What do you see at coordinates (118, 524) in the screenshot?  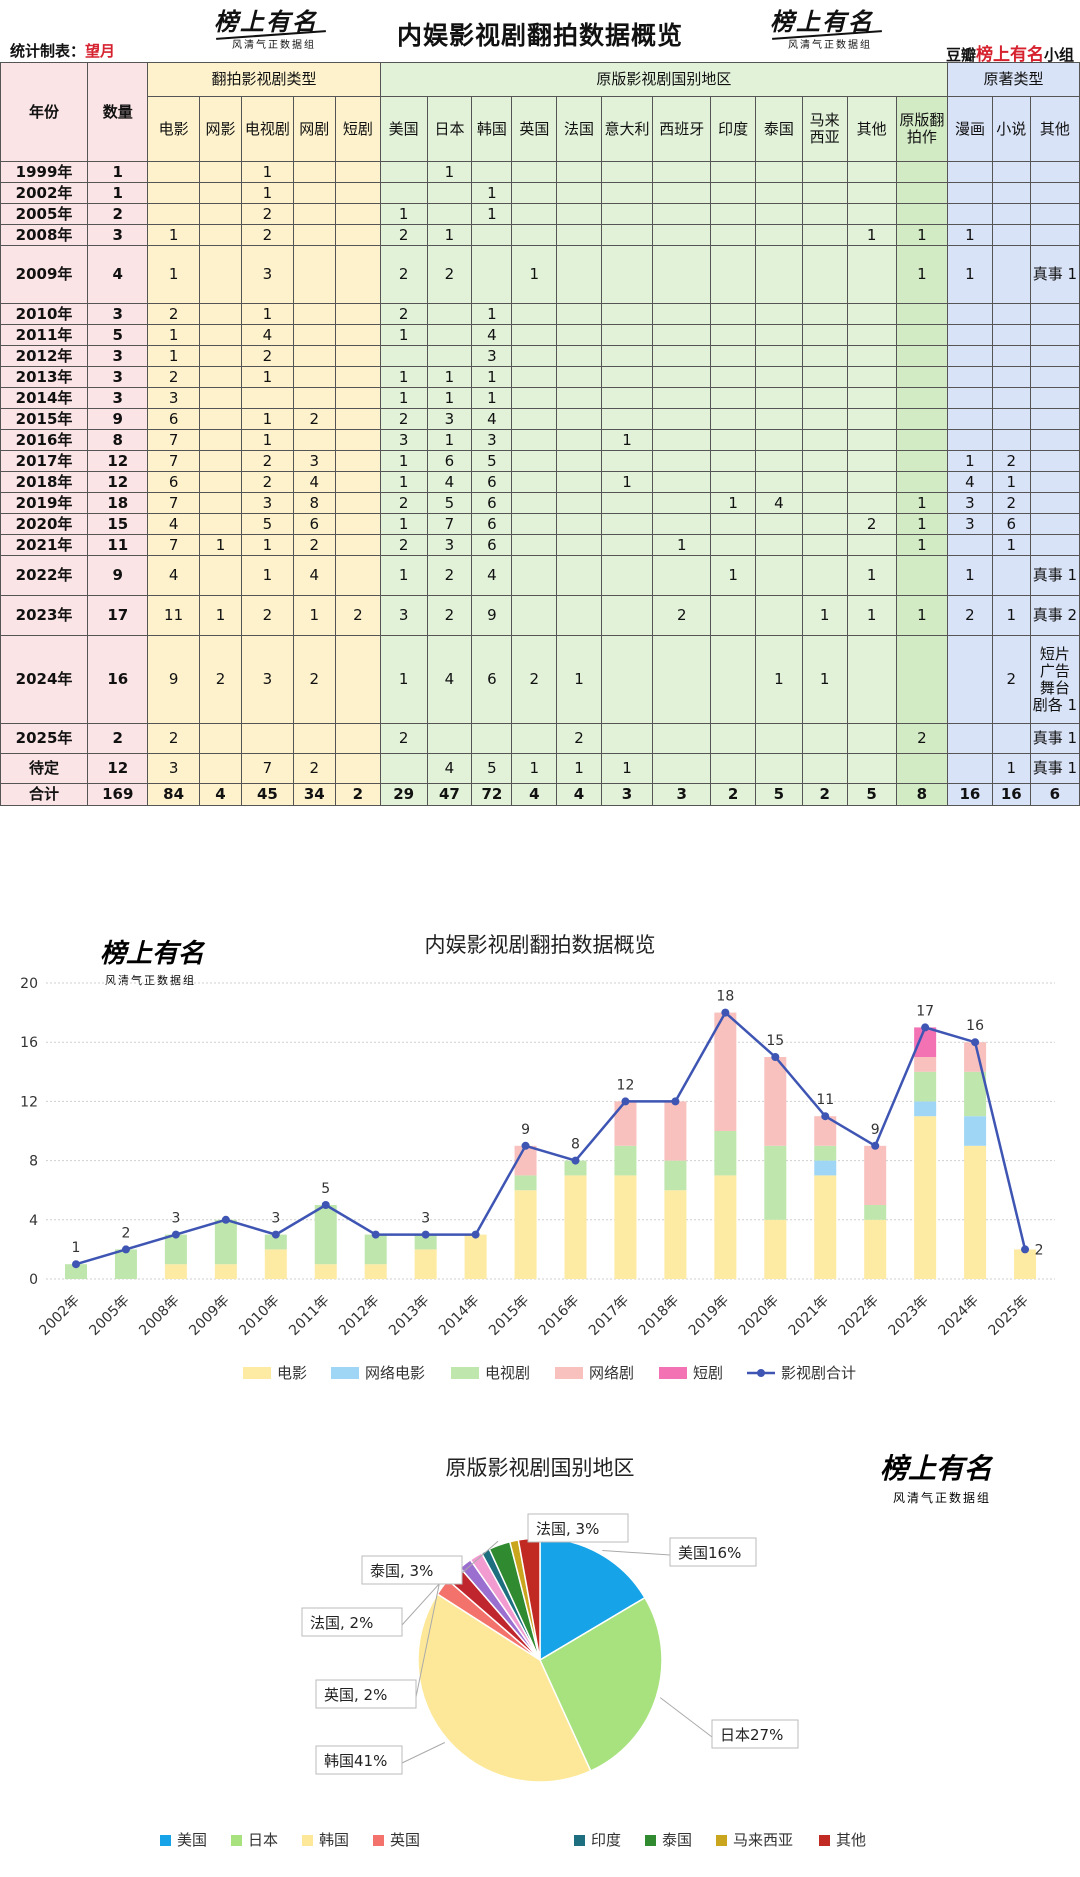 I see `row-count: 15` at bounding box center [118, 524].